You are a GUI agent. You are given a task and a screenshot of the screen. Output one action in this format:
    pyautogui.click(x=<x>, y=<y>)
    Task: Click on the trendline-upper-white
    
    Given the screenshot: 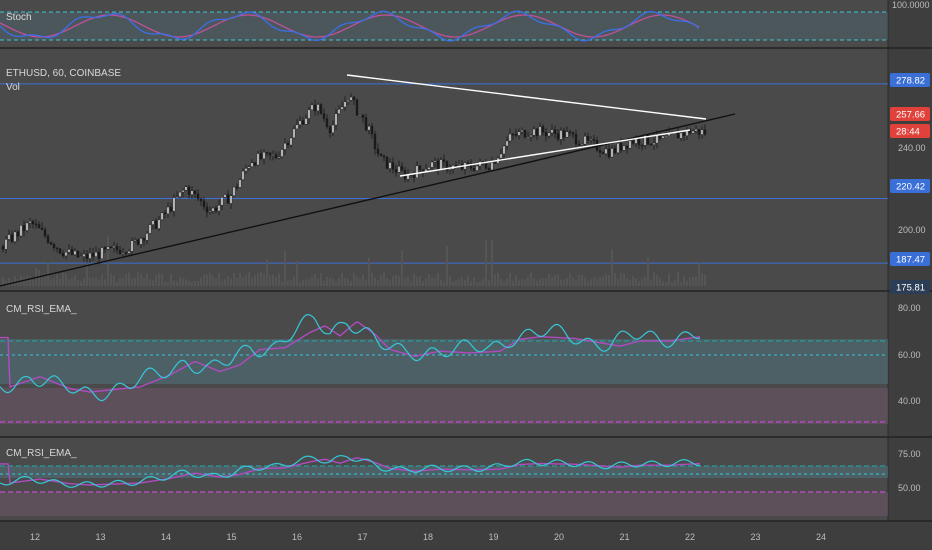 What is the action you would take?
    pyautogui.click(x=526, y=97)
    